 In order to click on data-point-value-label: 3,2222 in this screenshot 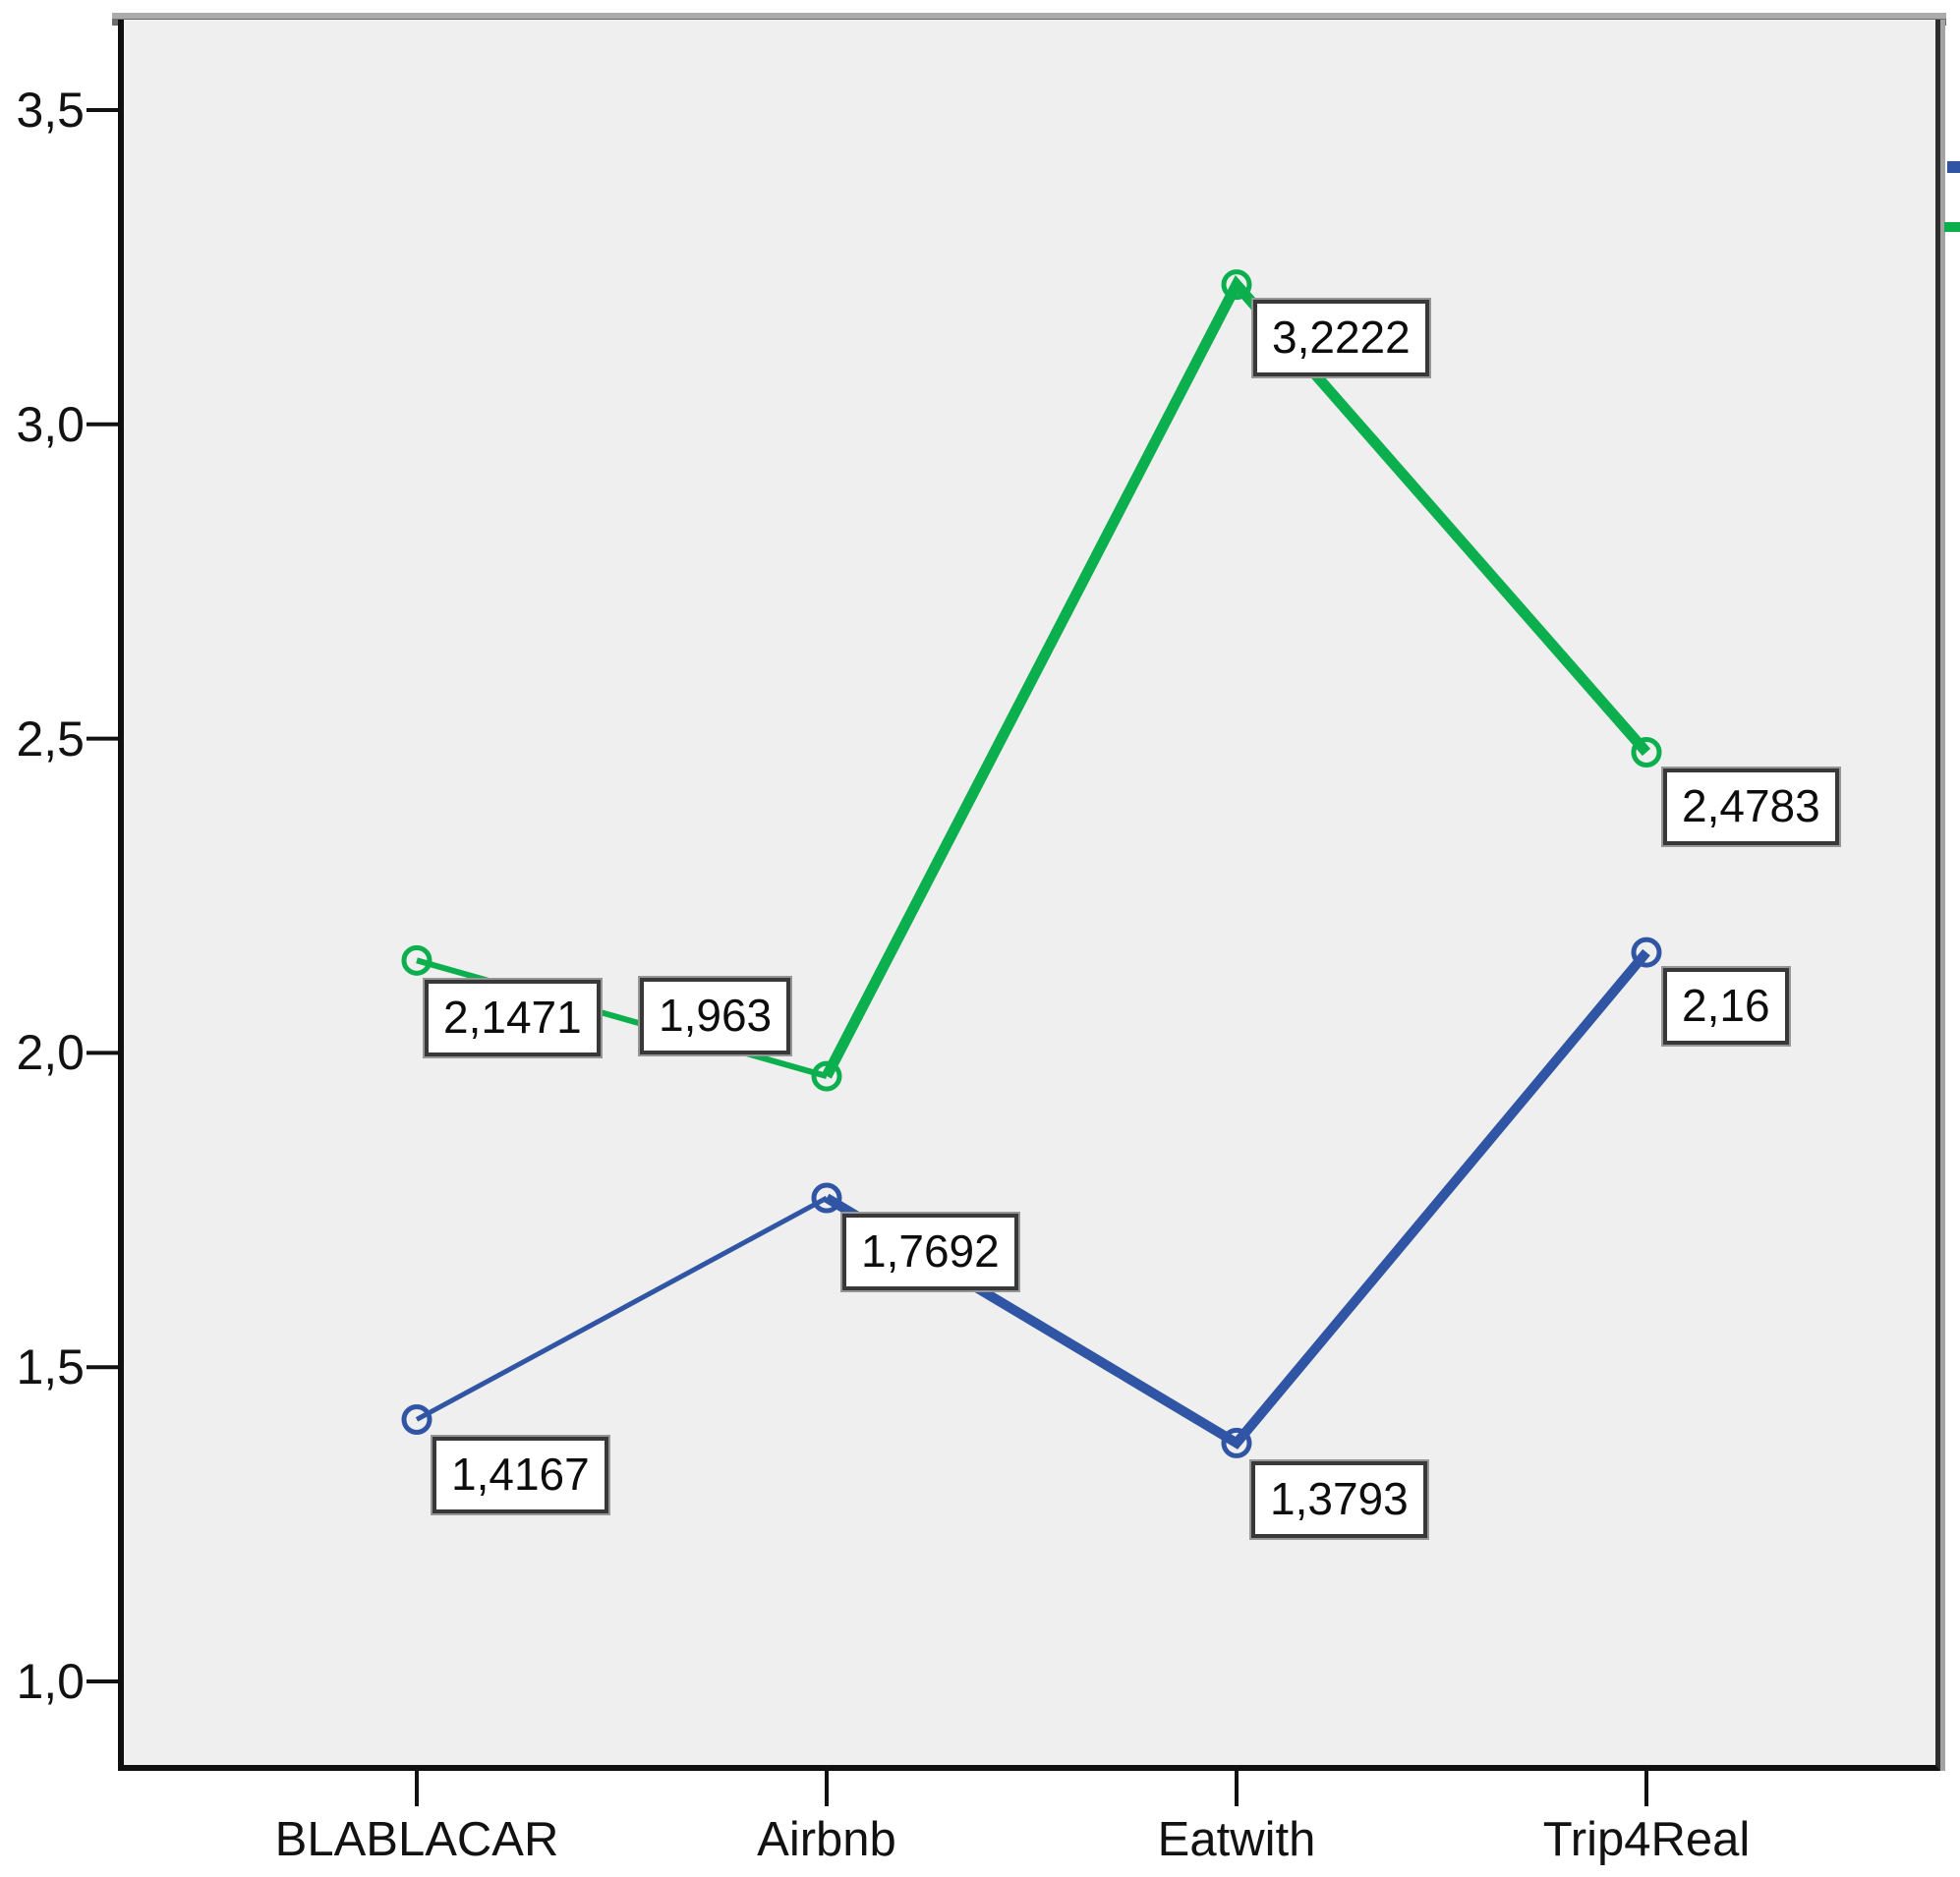, I will do `click(1341, 338)`.